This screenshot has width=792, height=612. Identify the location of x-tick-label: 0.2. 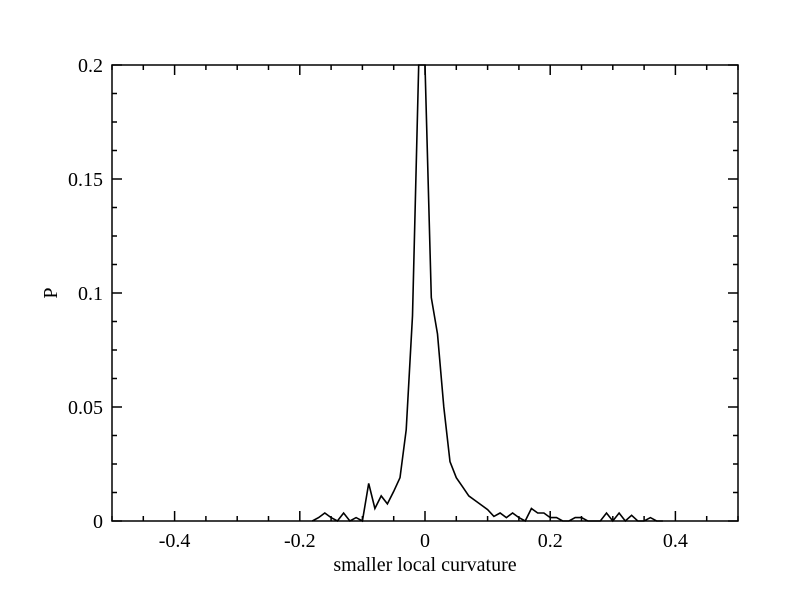
(550, 541).